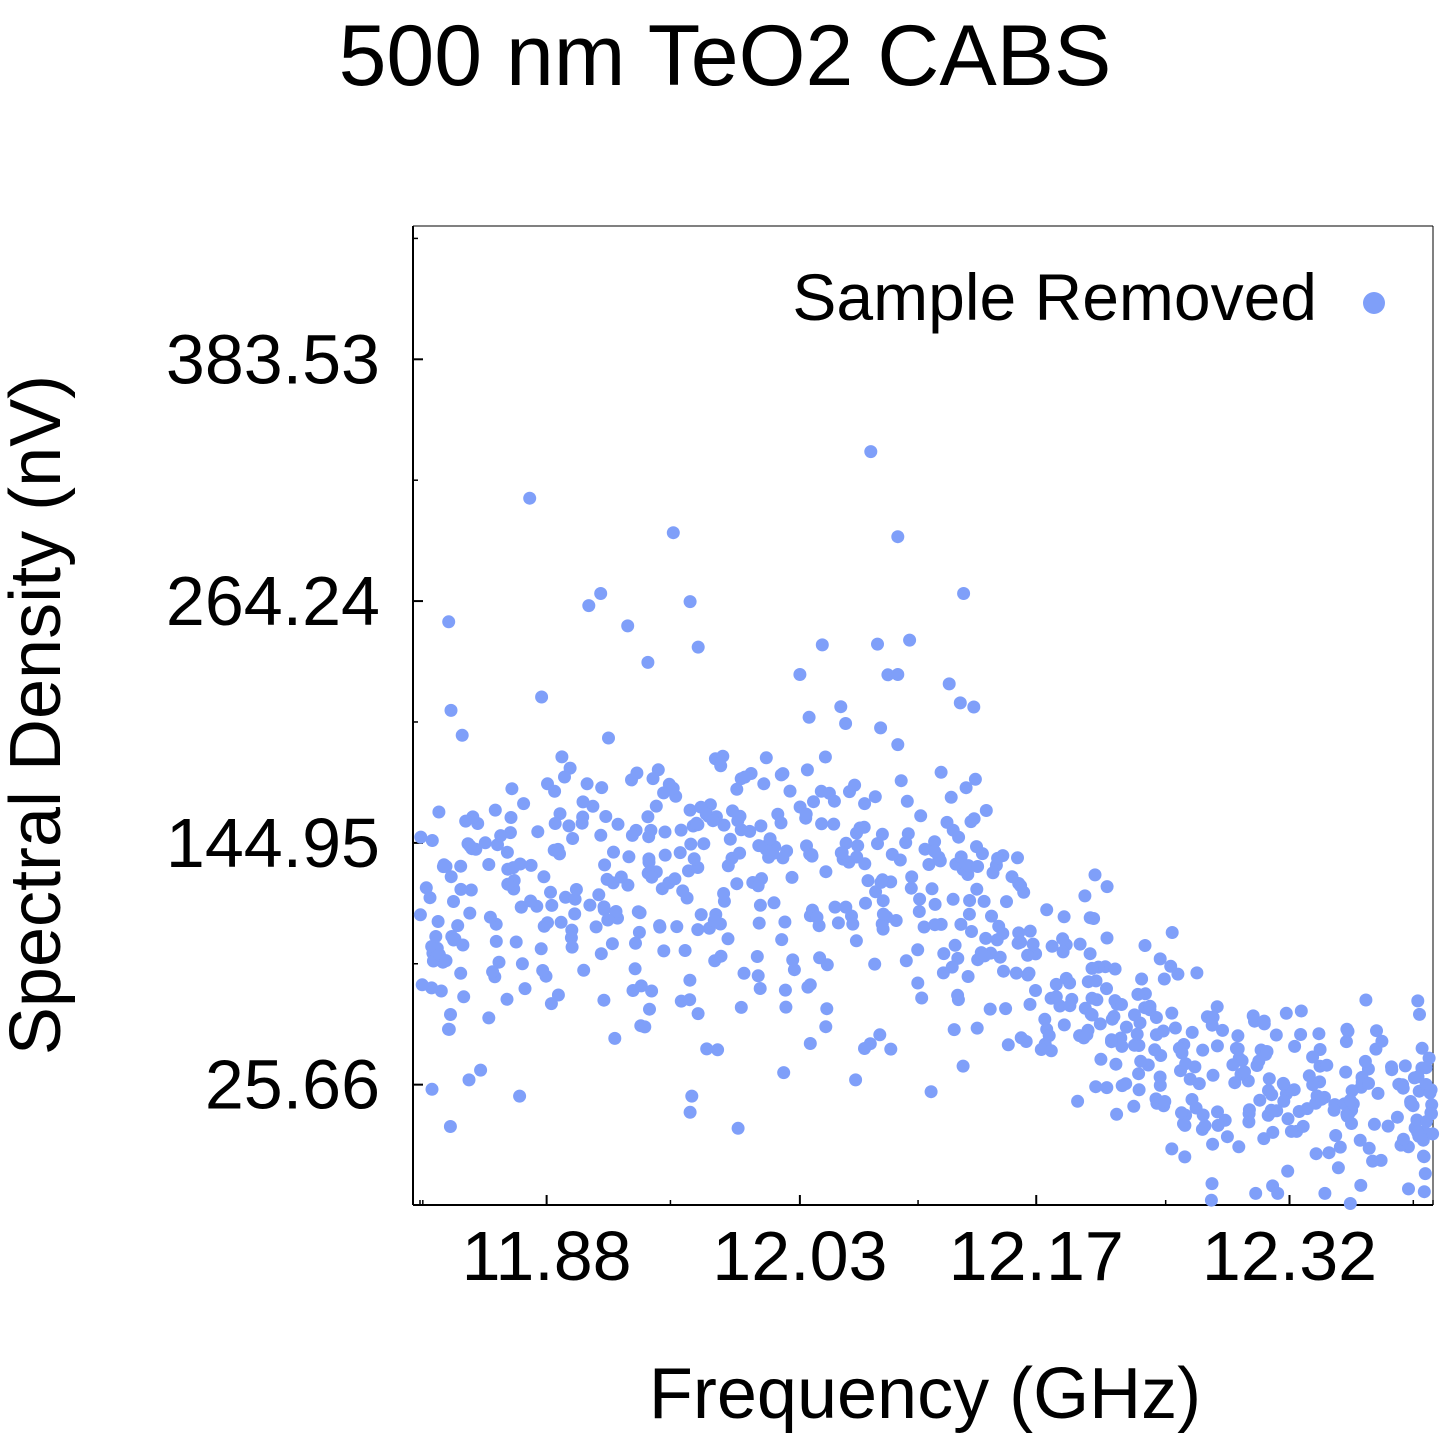 Image resolution: width=1440 pixels, height=1440 pixels. What do you see at coordinates (926, 1200) in the screenshot?
I see `x-axis-ticks` at bounding box center [926, 1200].